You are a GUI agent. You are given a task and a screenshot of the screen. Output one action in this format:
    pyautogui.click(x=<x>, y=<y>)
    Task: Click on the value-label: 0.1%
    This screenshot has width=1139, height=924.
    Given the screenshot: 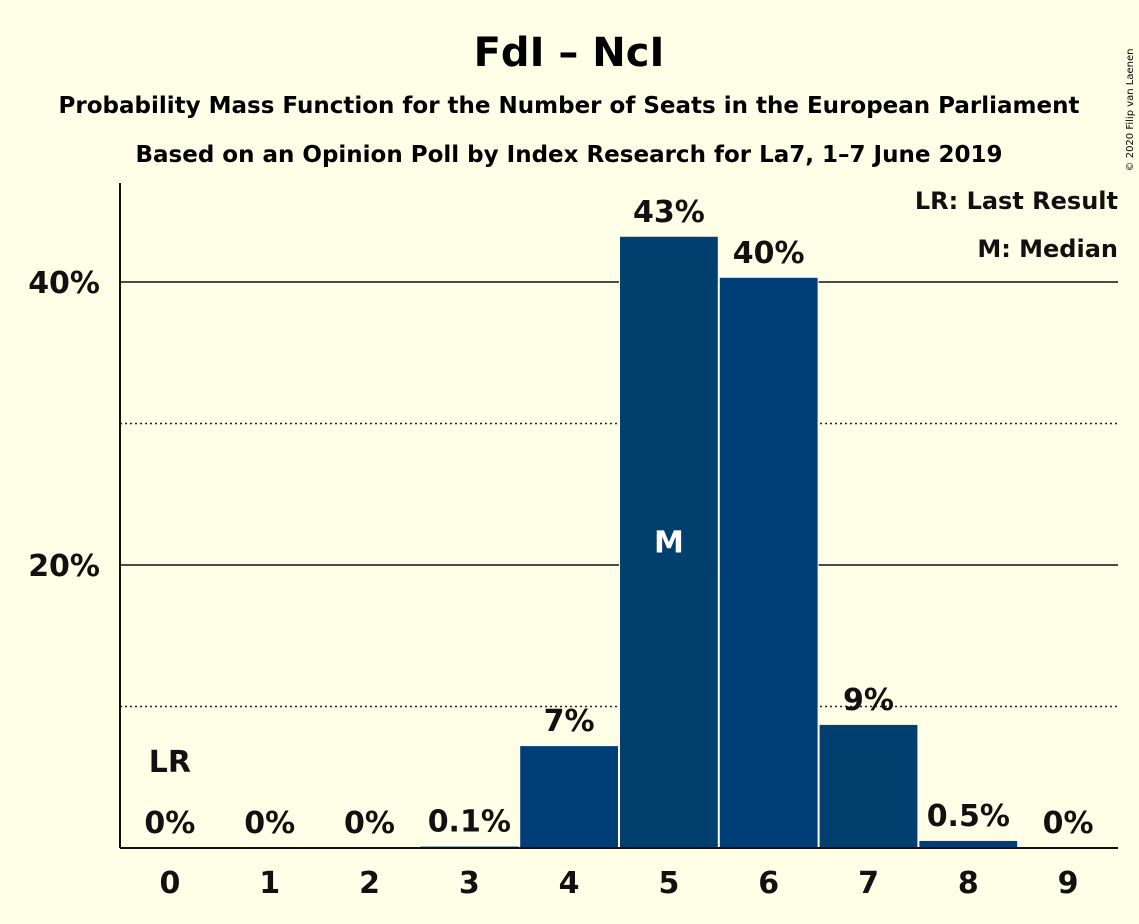 What is the action you would take?
    pyautogui.click(x=469, y=822)
    